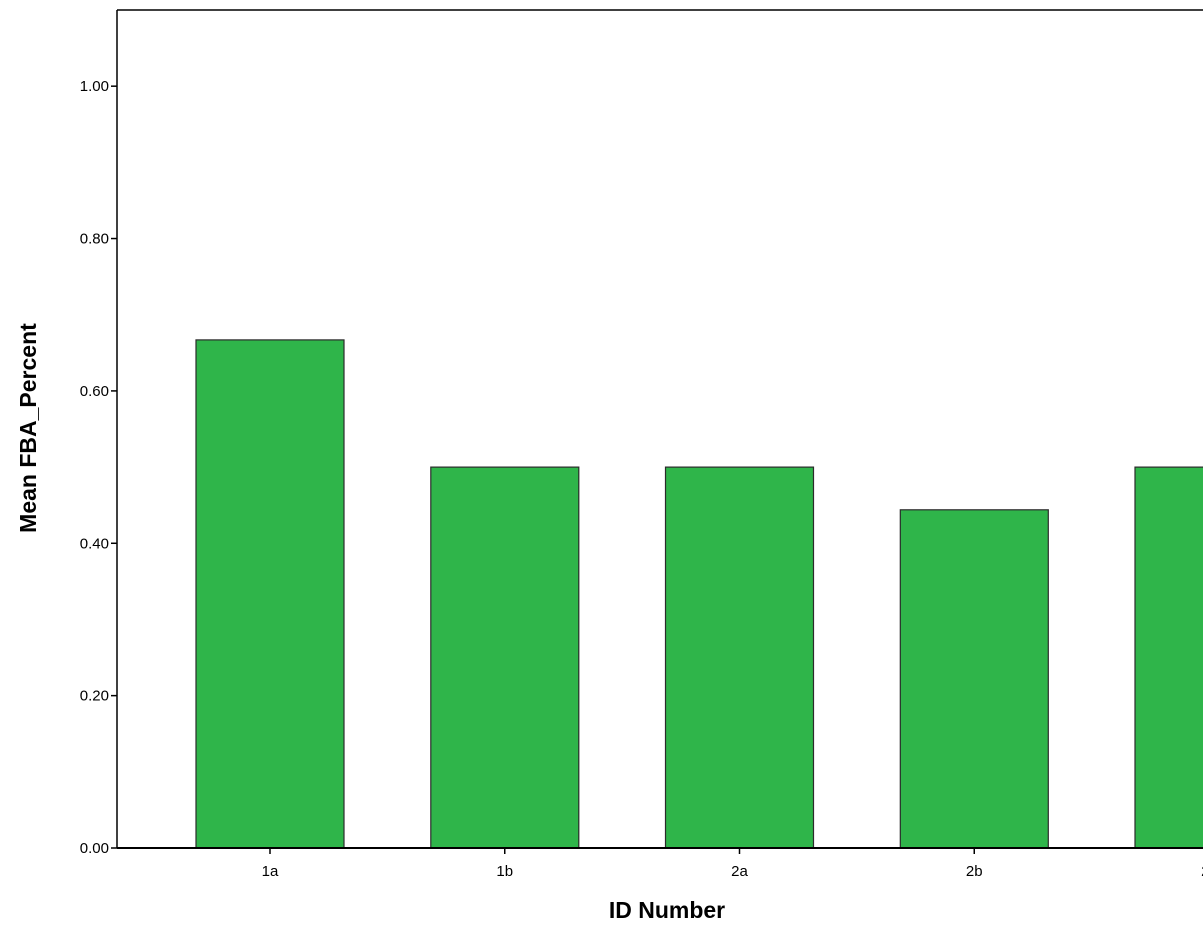  What do you see at coordinates (94, 86) in the screenshot?
I see `y-tick-label: 1.00` at bounding box center [94, 86].